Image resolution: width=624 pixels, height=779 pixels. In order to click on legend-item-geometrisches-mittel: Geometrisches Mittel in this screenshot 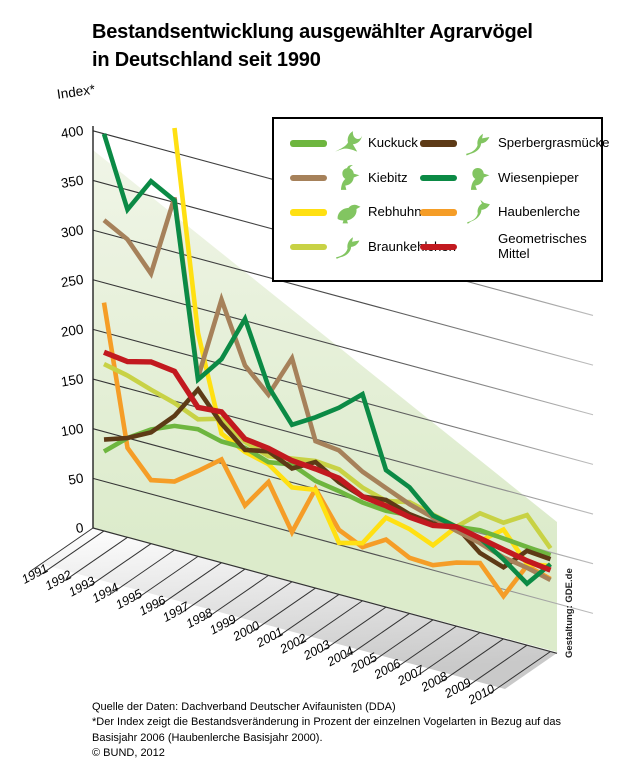, I will do `click(514, 247)`.